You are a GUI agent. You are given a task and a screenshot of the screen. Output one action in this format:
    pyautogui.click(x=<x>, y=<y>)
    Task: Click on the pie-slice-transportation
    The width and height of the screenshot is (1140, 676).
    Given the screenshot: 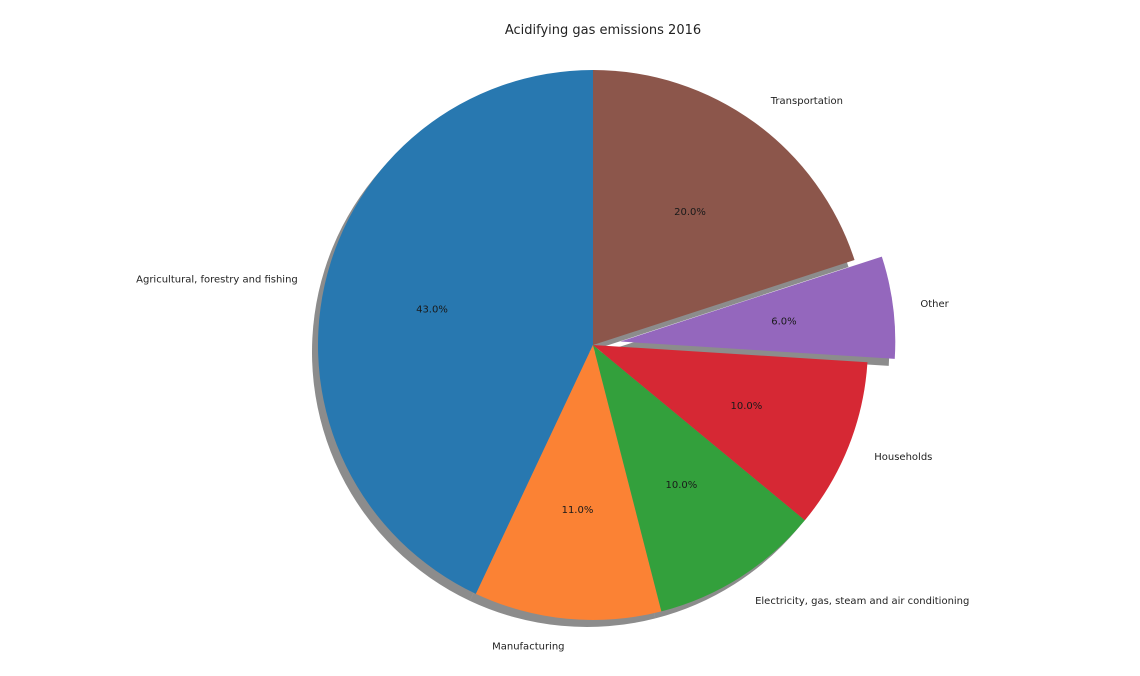 What is the action you would take?
    pyautogui.click(x=724, y=207)
    